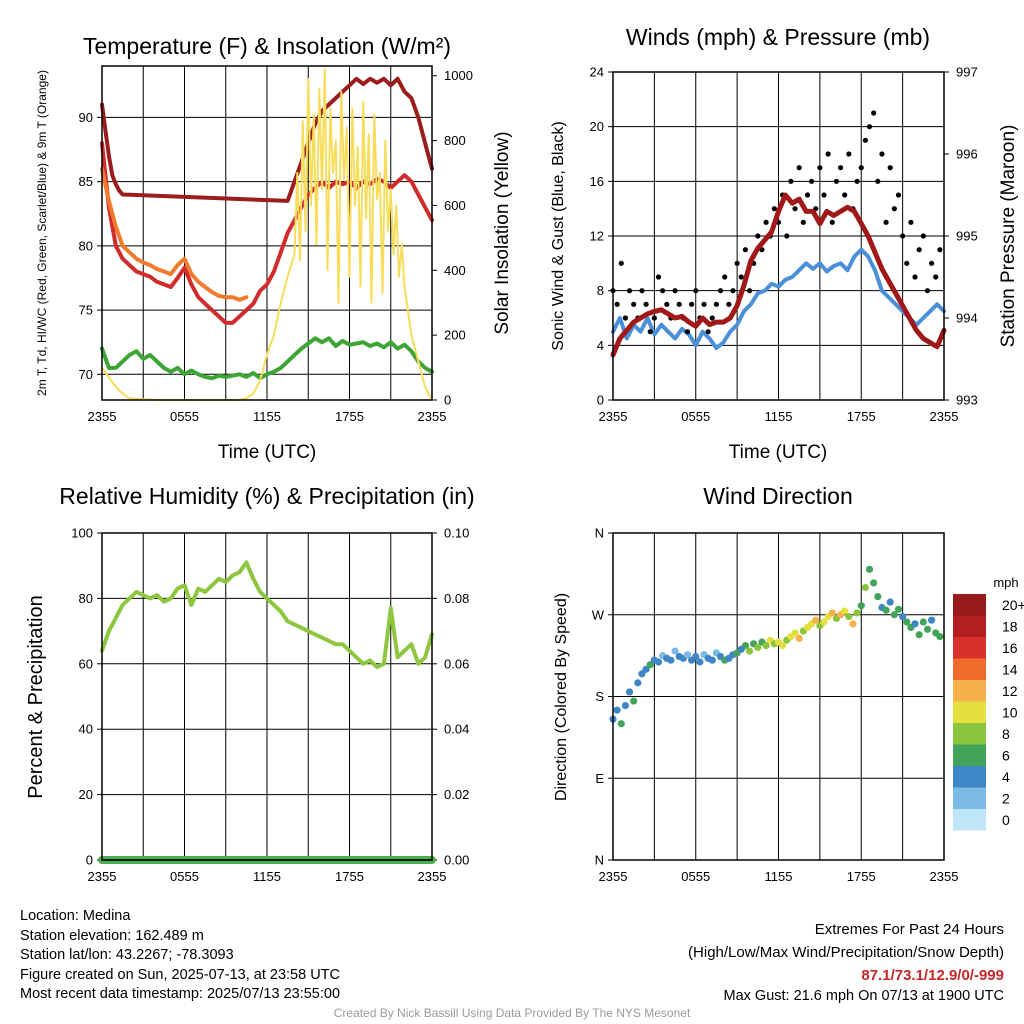  What do you see at coordinates (600, 400) in the screenshot?
I see `y-tick-label: 0` at bounding box center [600, 400].